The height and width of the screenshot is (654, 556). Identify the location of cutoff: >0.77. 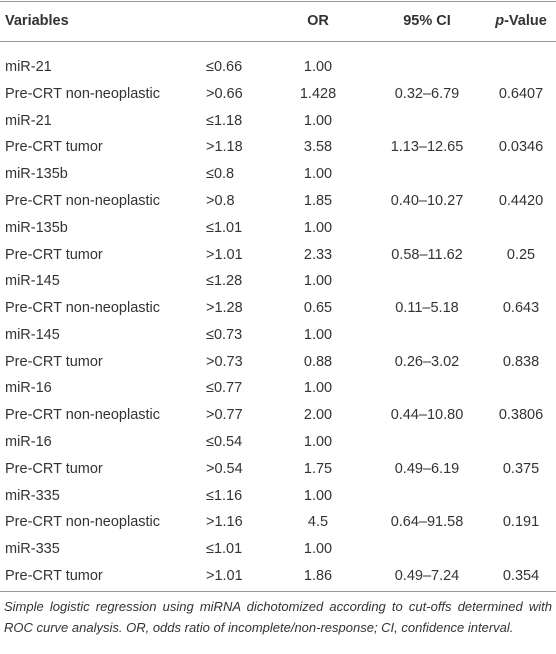
(224, 415).